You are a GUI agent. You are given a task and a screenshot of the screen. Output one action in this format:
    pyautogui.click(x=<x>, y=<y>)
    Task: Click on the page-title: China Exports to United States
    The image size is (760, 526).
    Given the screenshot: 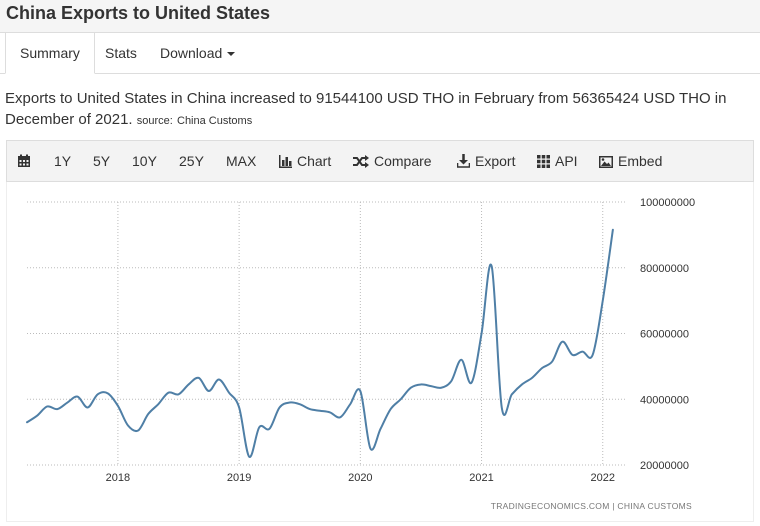 What is the action you would take?
    pyautogui.click(x=138, y=13)
    